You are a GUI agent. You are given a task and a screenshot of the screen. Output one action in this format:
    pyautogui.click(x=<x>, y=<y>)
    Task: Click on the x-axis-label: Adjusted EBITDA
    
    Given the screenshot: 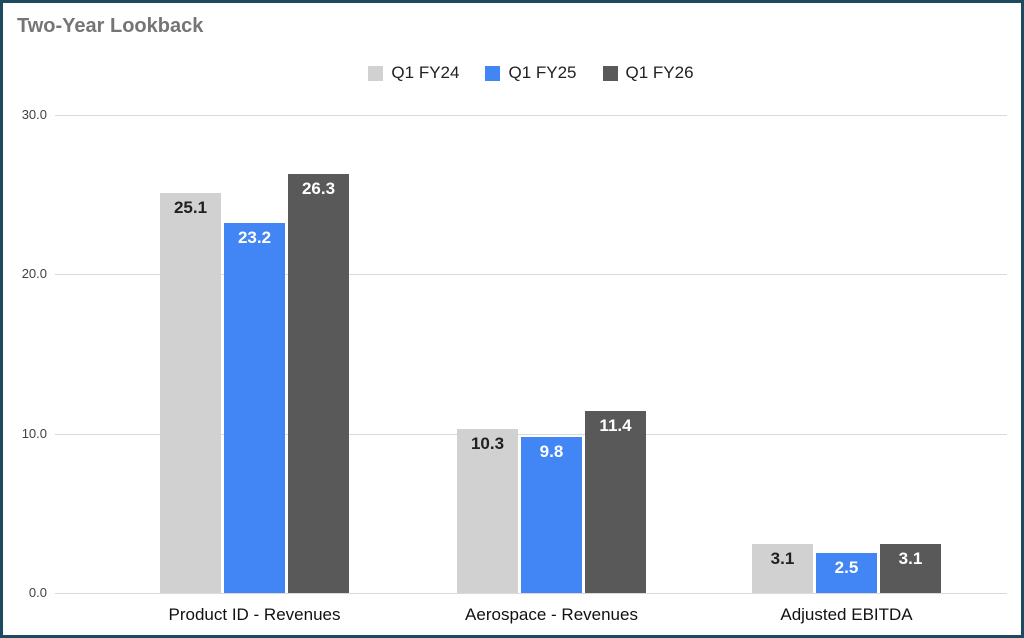 What is the action you would take?
    pyautogui.click(x=846, y=614)
    